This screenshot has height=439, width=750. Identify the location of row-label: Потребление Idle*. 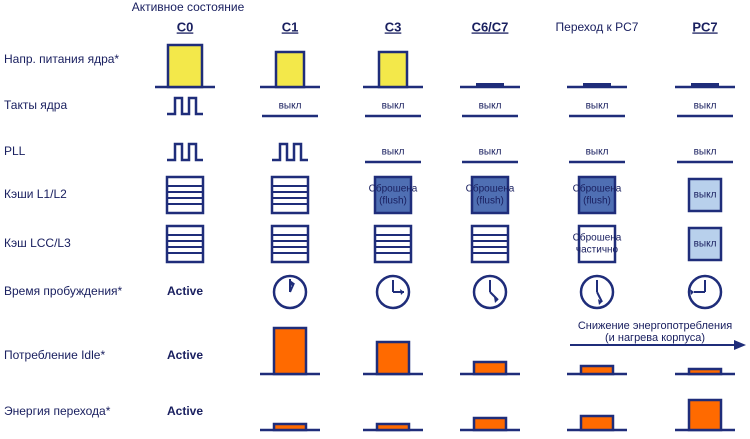
(54, 355).